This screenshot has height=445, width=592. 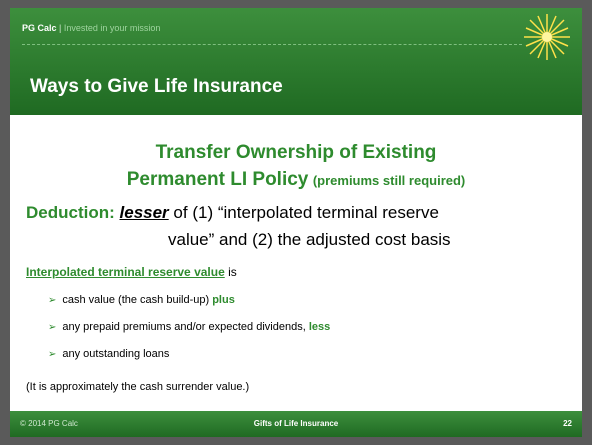 I want to click on bullet: ➢ cash value (the cash build-up) plus, so click(x=141, y=300).